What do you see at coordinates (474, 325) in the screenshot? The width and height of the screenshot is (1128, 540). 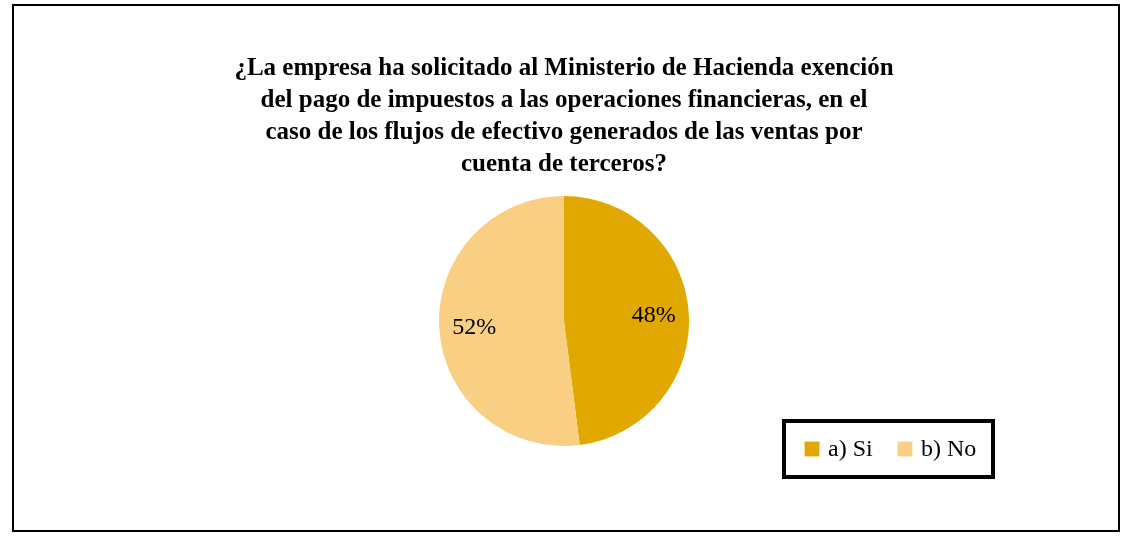 I see `data-label: 52%` at bounding box center [474, 325].